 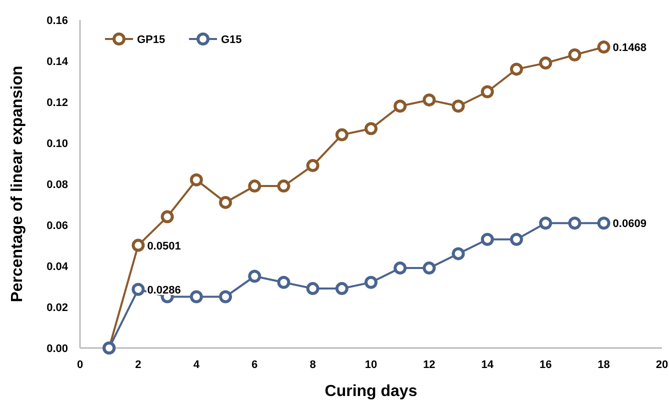 I want to click on y-tick-label: 0.00, so click(x=57, y=349).